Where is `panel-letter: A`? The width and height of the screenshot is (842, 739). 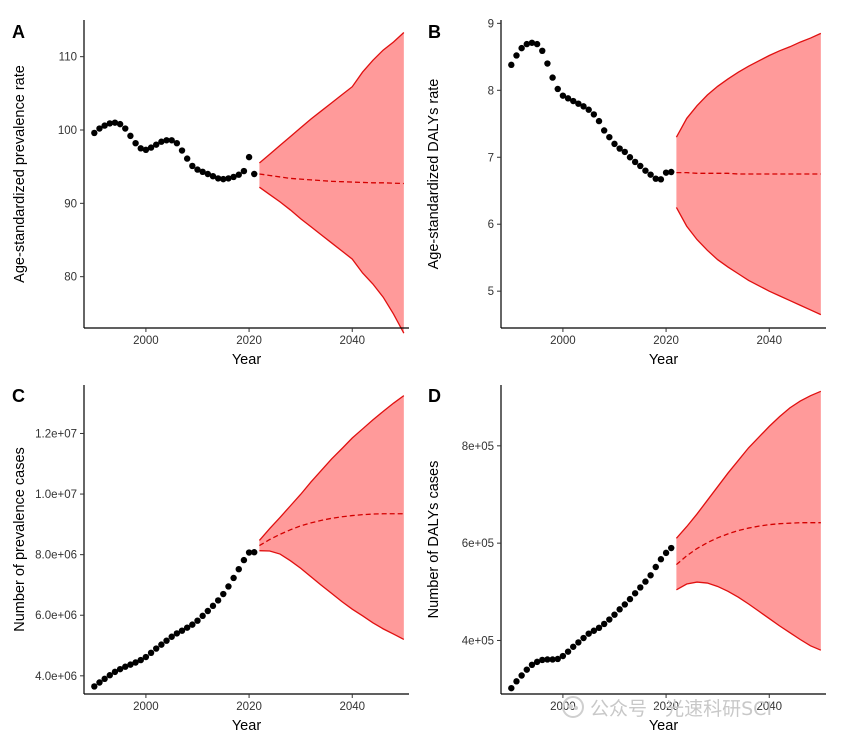
panel-letter: A is located at coordinates (18, 32).